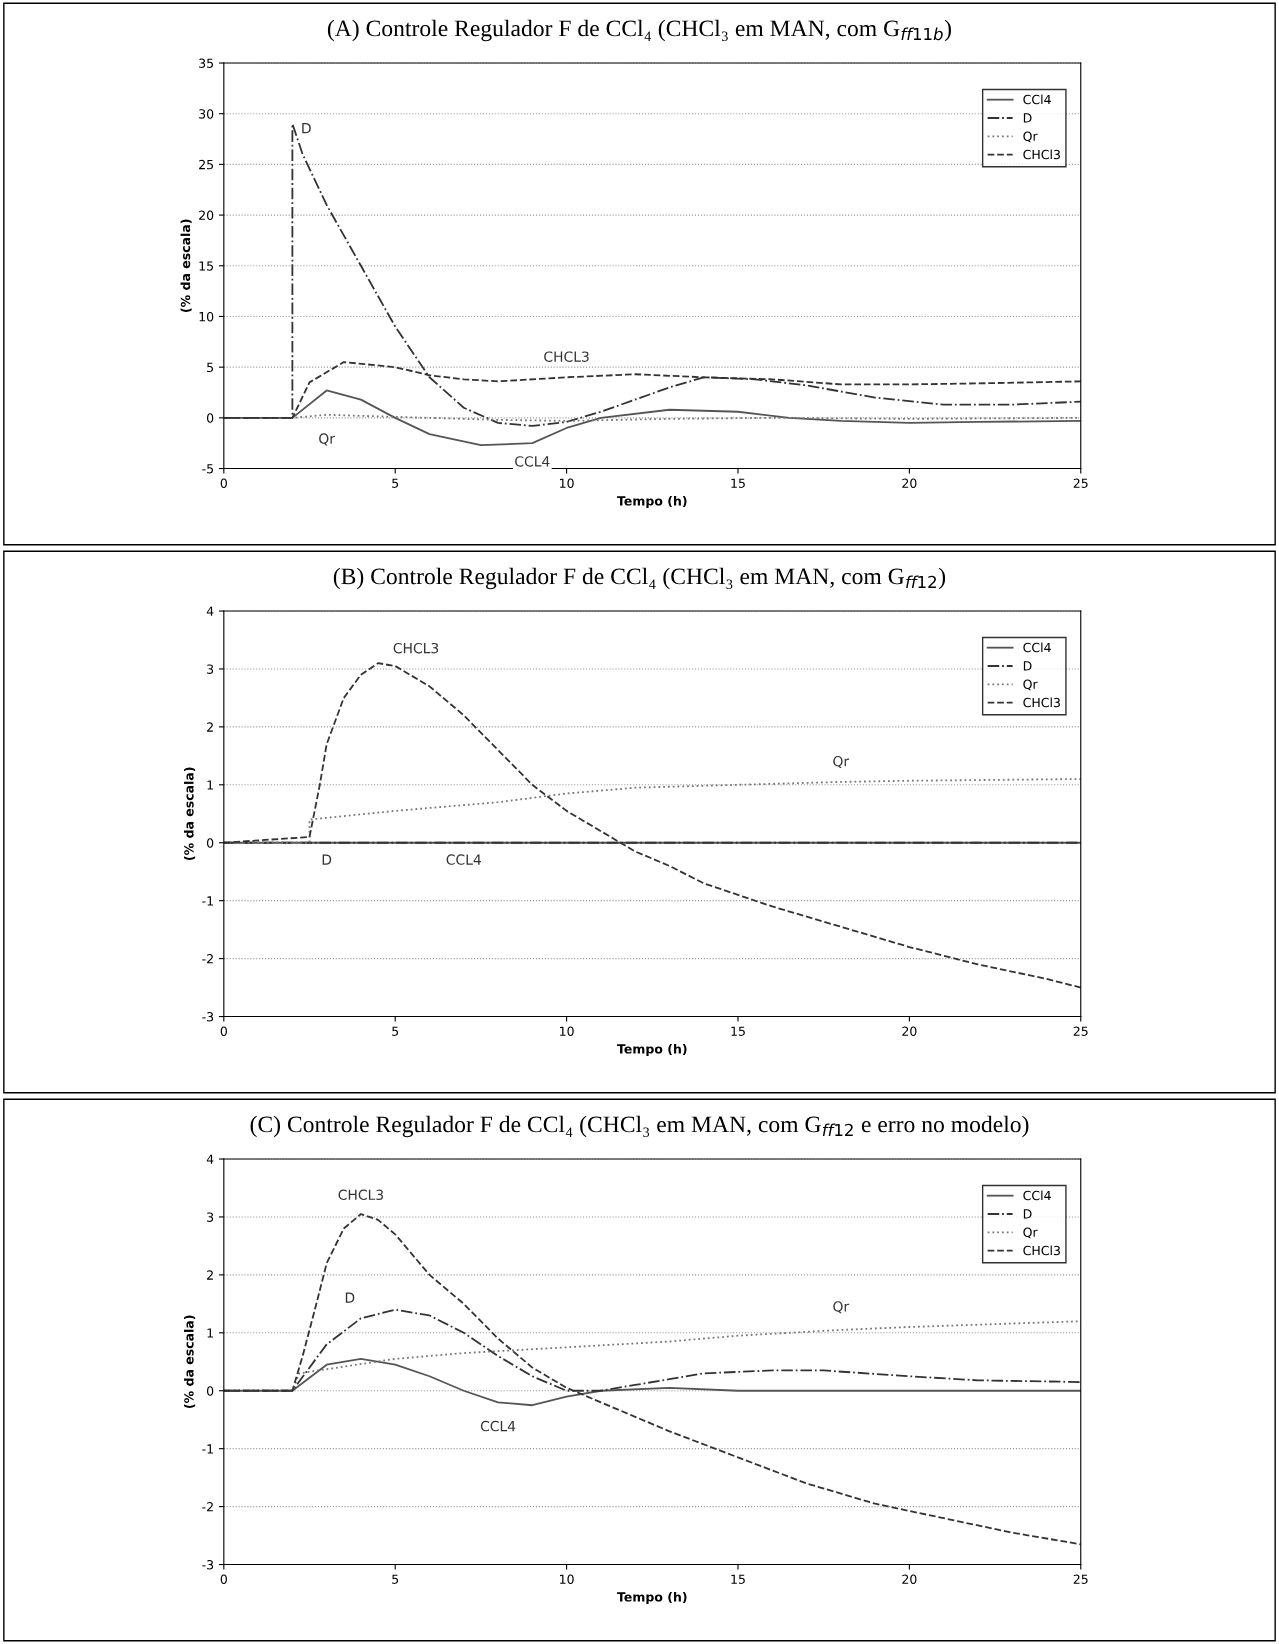 This screenshot has width=1279, height=1644. I want to click on y-tick-label: 35, so click(206, 63).